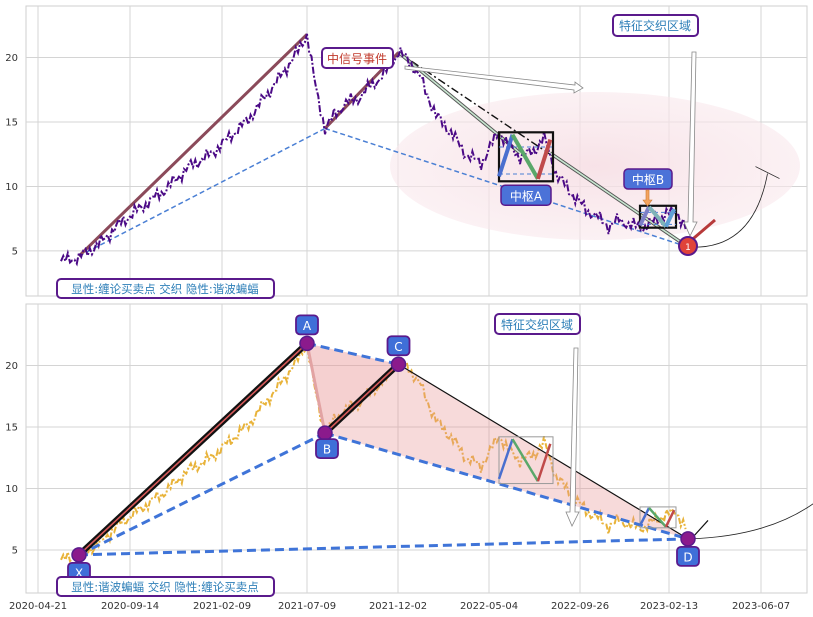 This screenshot has height=617, width=813. Describe the element at coordinates (15, 550) in the screenshot. I see `bottom-ytick-5: 5` at that location.